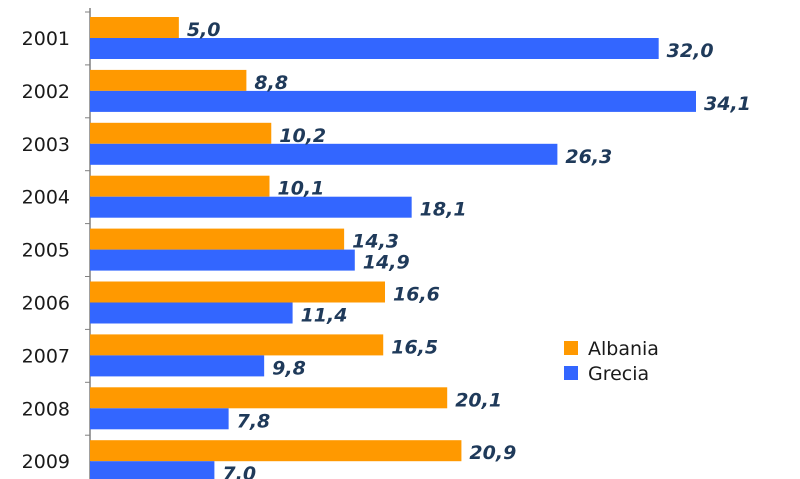  I want to click on data-label: 20,1, so click(478, 400).